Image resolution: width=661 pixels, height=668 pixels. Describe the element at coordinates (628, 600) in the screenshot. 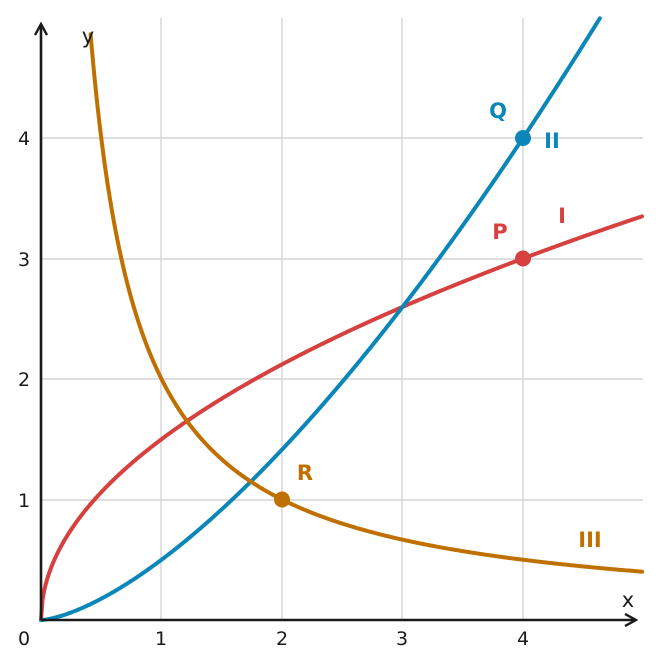

I see `x-axis-label: x` at that location.